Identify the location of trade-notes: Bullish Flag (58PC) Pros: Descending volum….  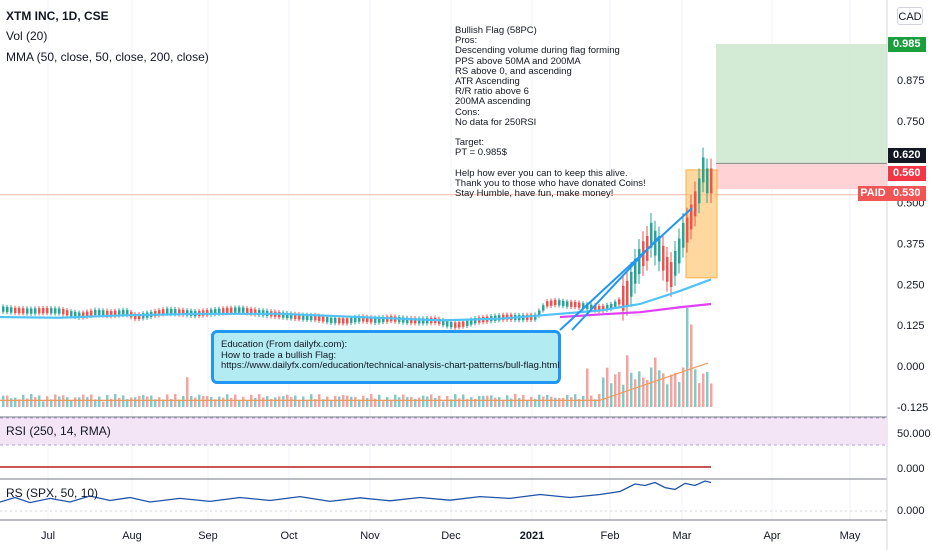
(550, 112).